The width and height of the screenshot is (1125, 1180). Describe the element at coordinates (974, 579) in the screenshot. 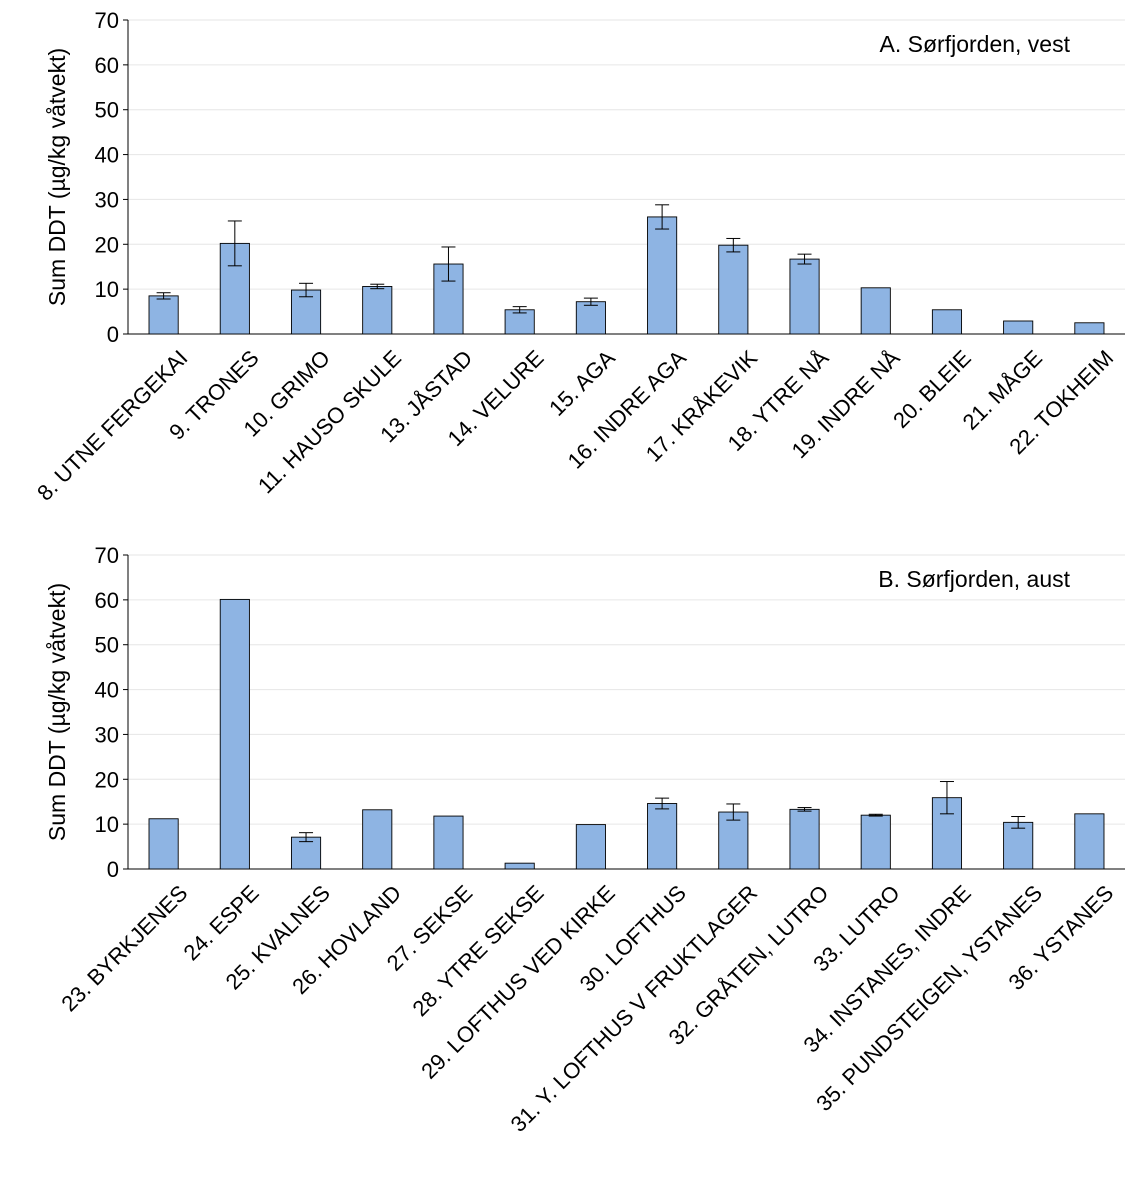

I see `panel-title: B. Sørfjorden, aust` at that location.